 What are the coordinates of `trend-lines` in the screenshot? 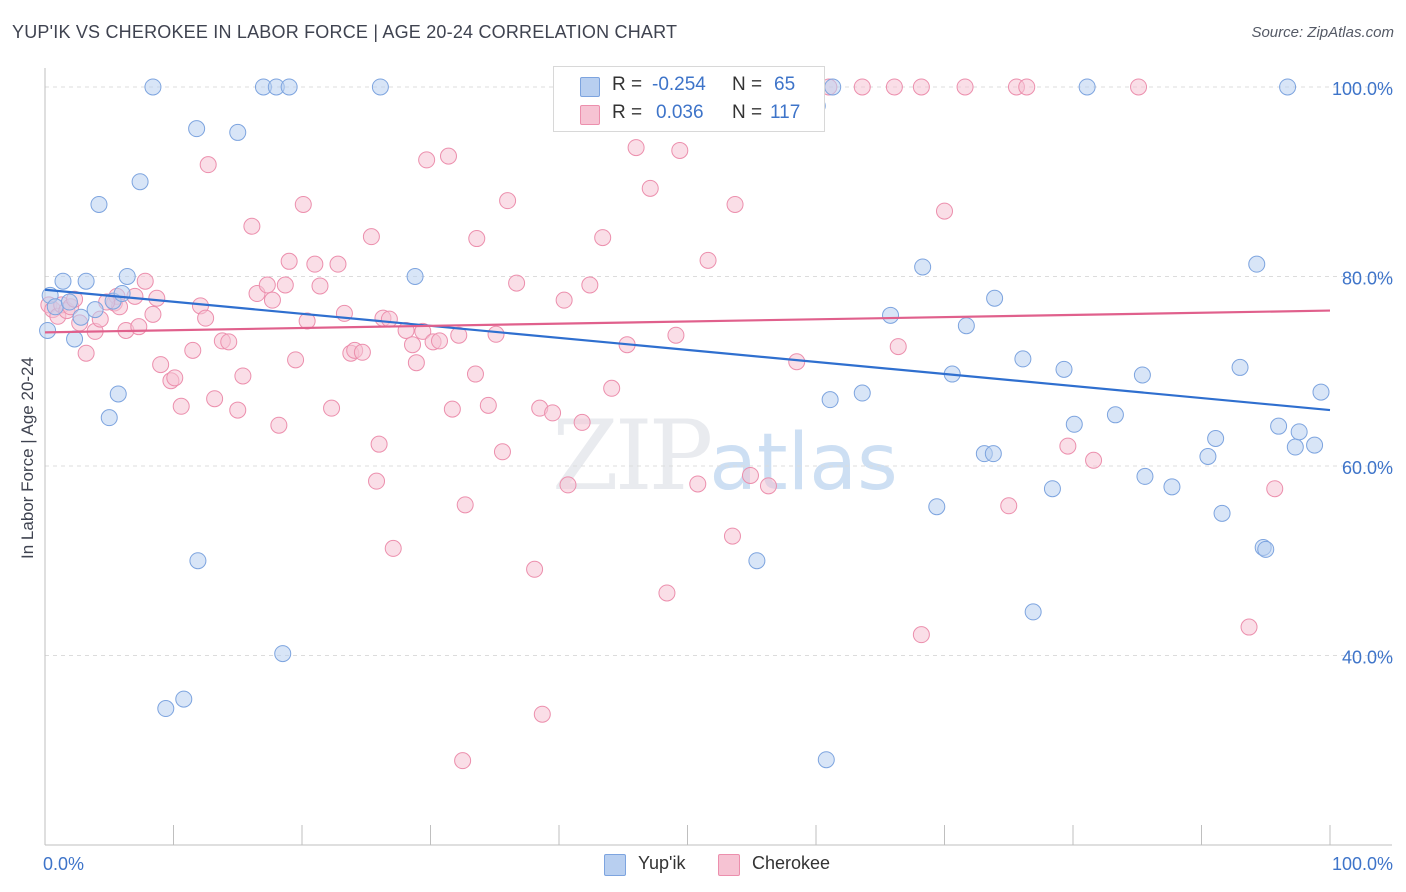 It's located at (687, 350).